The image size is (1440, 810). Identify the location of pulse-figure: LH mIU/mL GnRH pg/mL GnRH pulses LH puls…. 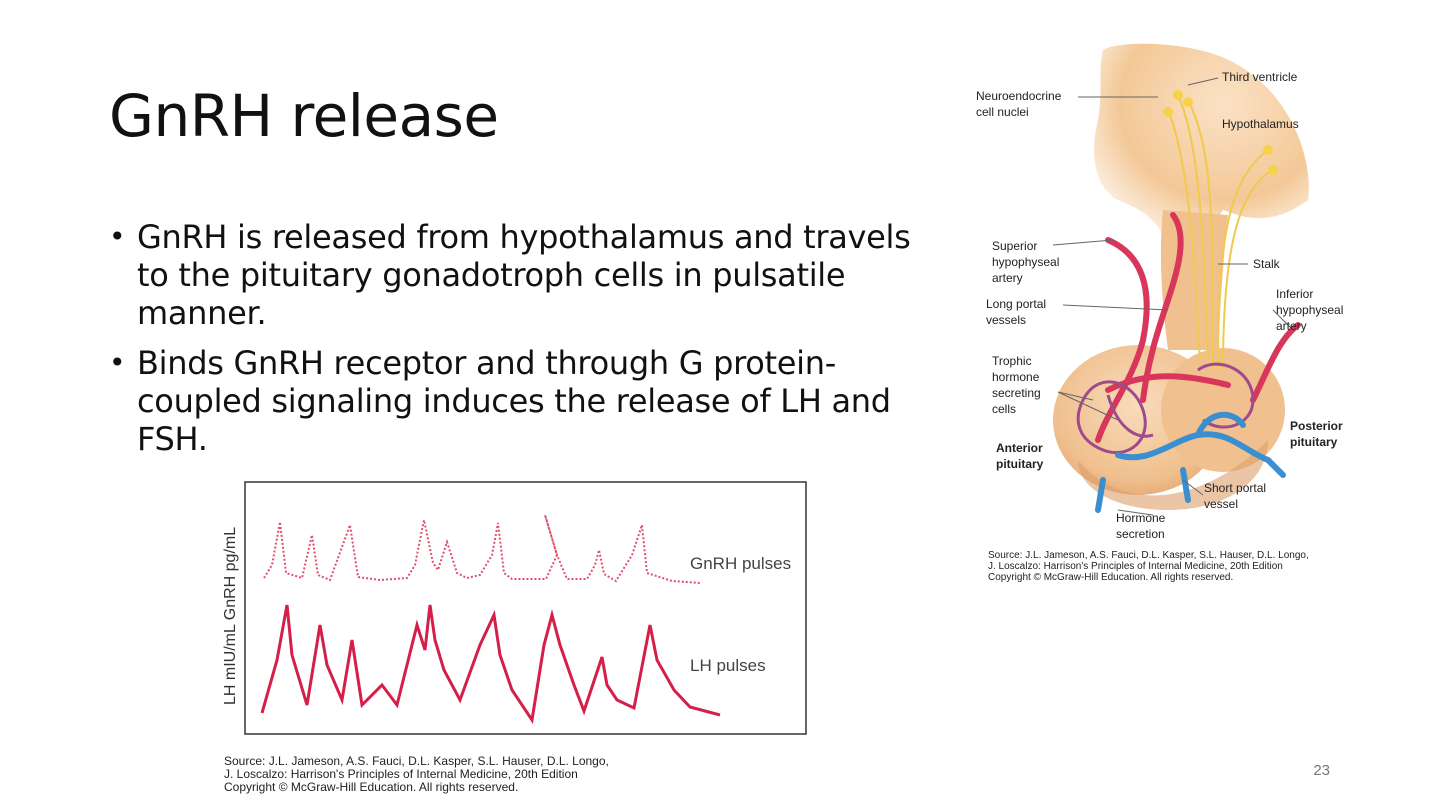
(514, 608).